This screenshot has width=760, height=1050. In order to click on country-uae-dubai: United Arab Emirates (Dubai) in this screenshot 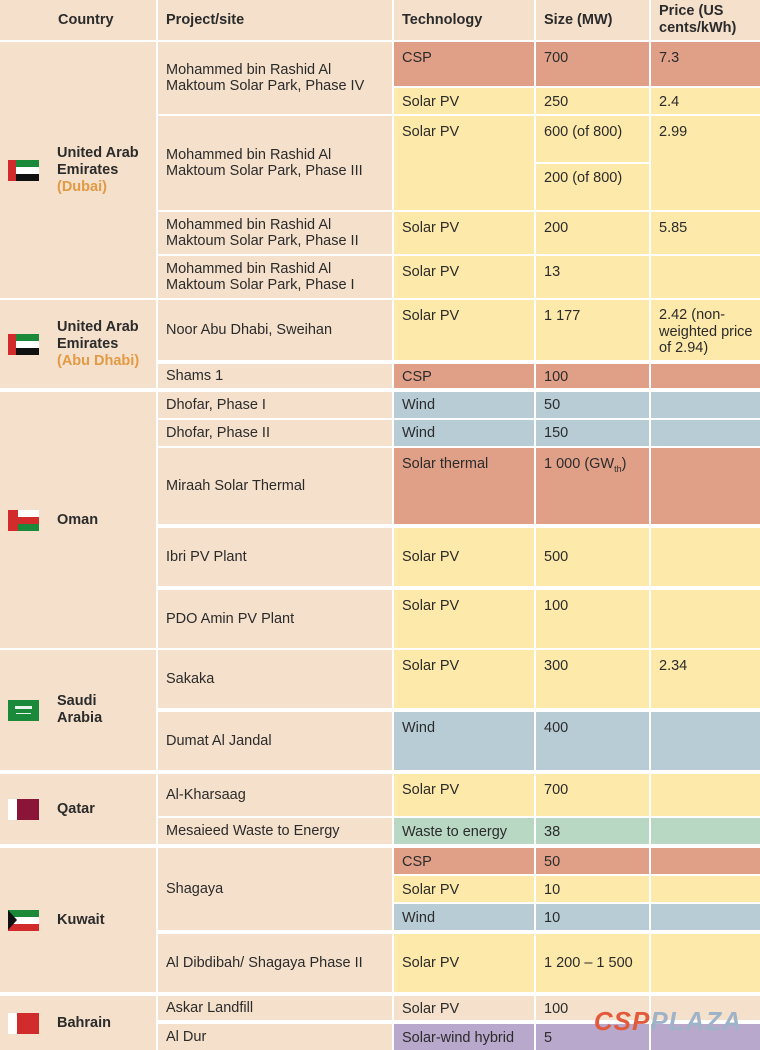, I will do `click(78, 170)`.